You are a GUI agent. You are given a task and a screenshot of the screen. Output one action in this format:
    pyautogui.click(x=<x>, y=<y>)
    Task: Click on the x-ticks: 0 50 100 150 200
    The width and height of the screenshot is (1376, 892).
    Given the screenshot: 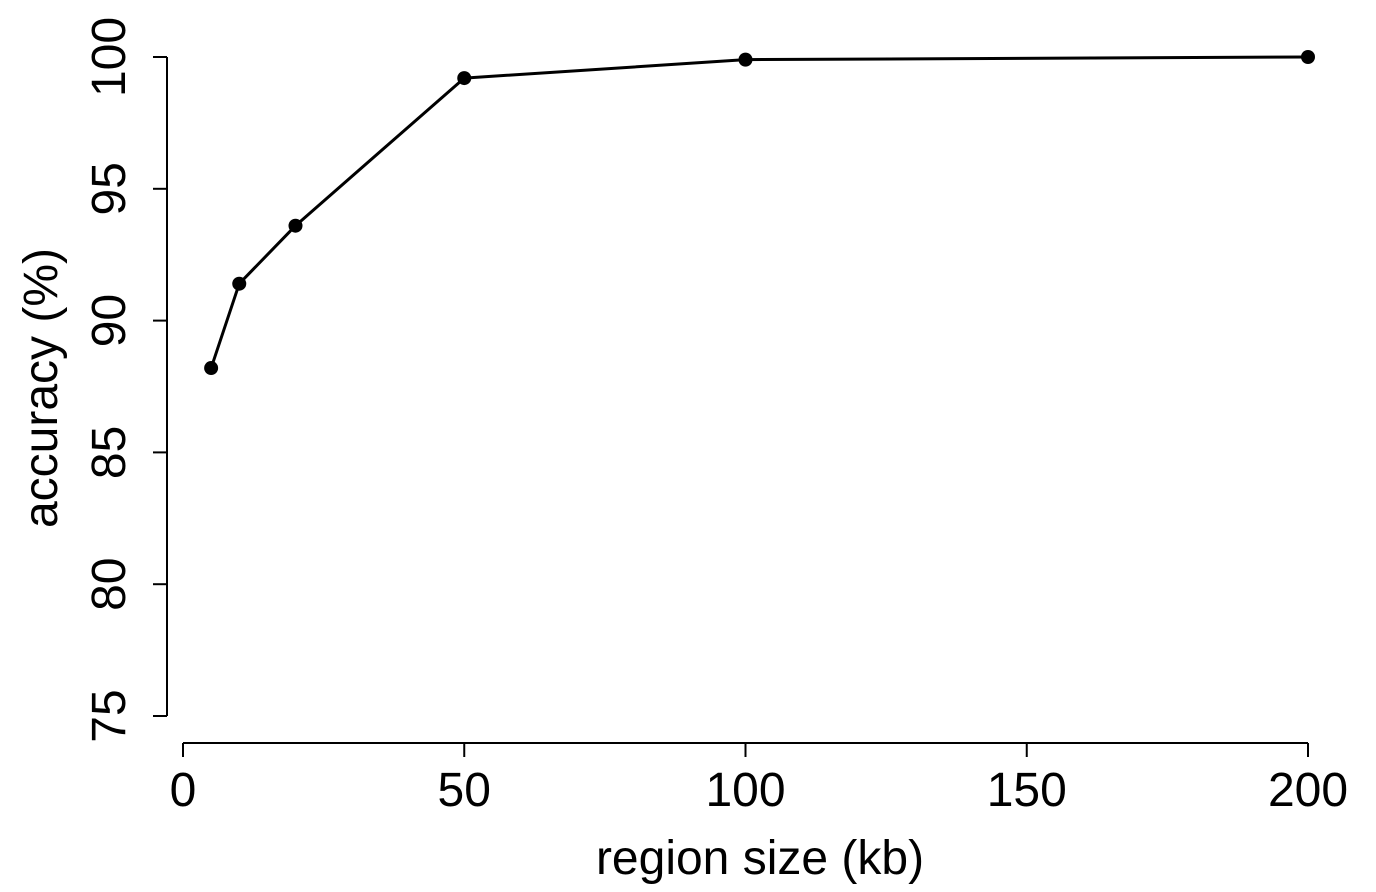 What is the action you would take?
    pyautogui.click(x=759, y=780)
    